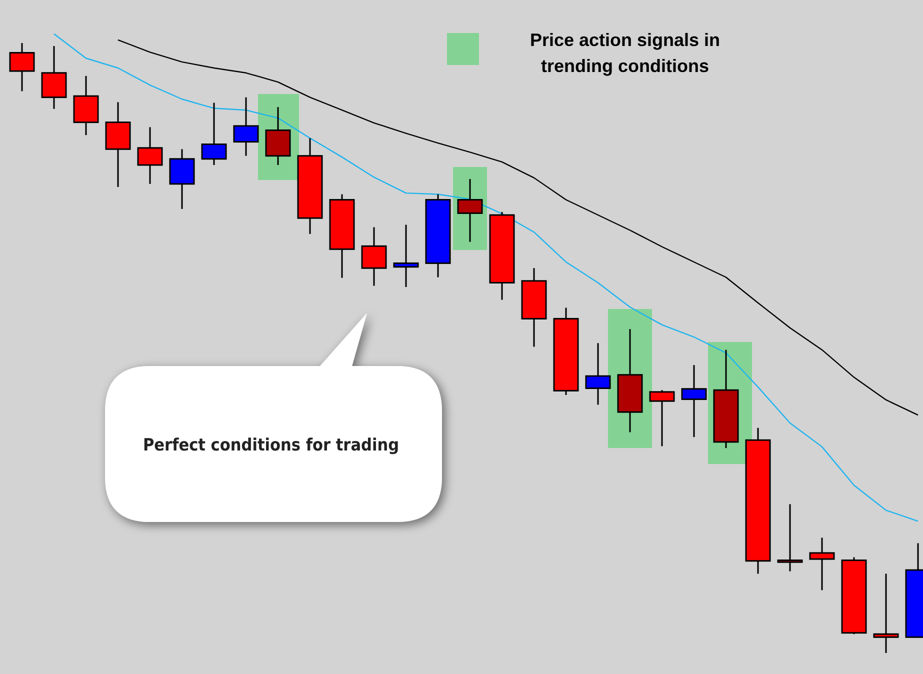  What do you see at coordinates (625, 53) in the screenshot?
I see `annotation: Price action signals in trending conditions` at bounding box center [625, 53].